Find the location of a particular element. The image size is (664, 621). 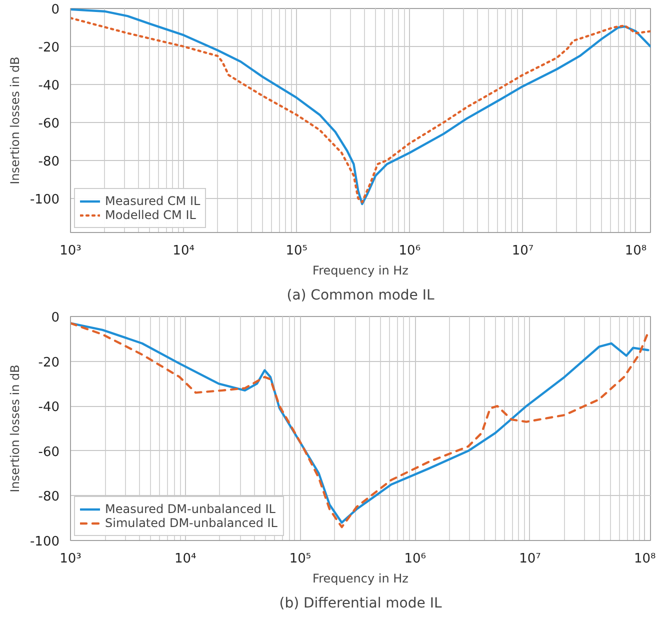

text: (b) Differential mode IL is located at coordinates (360, 604).